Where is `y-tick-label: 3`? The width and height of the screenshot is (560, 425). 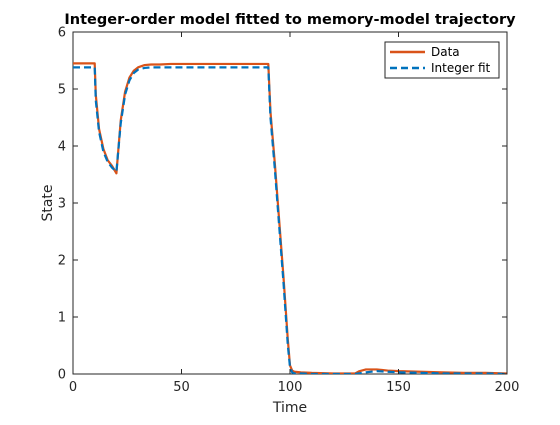 y-tick-label: 3 is located at coordinates (62, 204).